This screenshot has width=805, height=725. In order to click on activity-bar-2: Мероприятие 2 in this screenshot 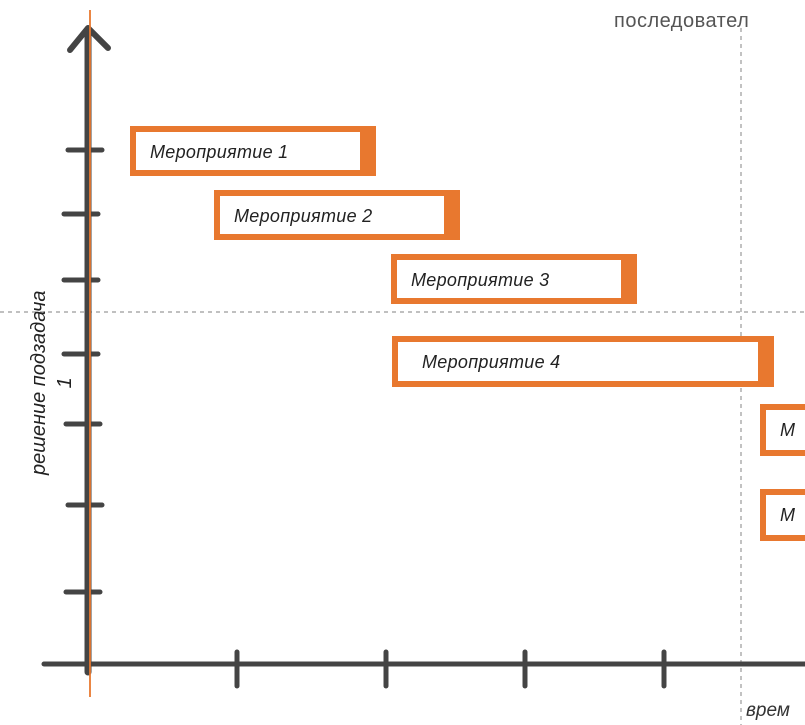, I will do `click(337, 215)`.